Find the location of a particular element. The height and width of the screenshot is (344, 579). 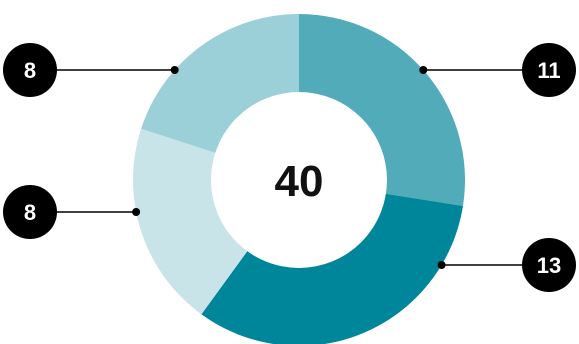

value-badge-label: 13 is located at coordinates (549, 265).